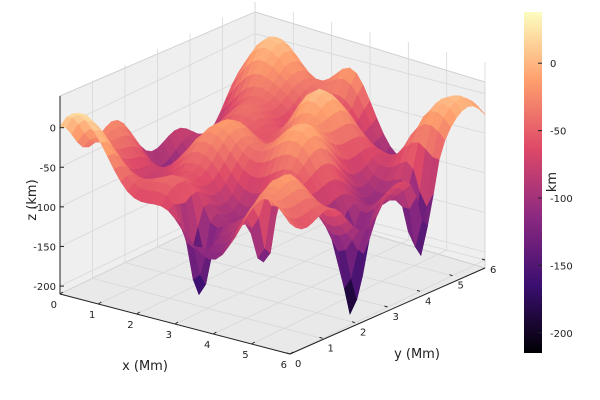 This screenshot has height=400, width=600. Describe the element at coordinates (175, 324) in the screenshot. I see `x-axis-line` at that location.